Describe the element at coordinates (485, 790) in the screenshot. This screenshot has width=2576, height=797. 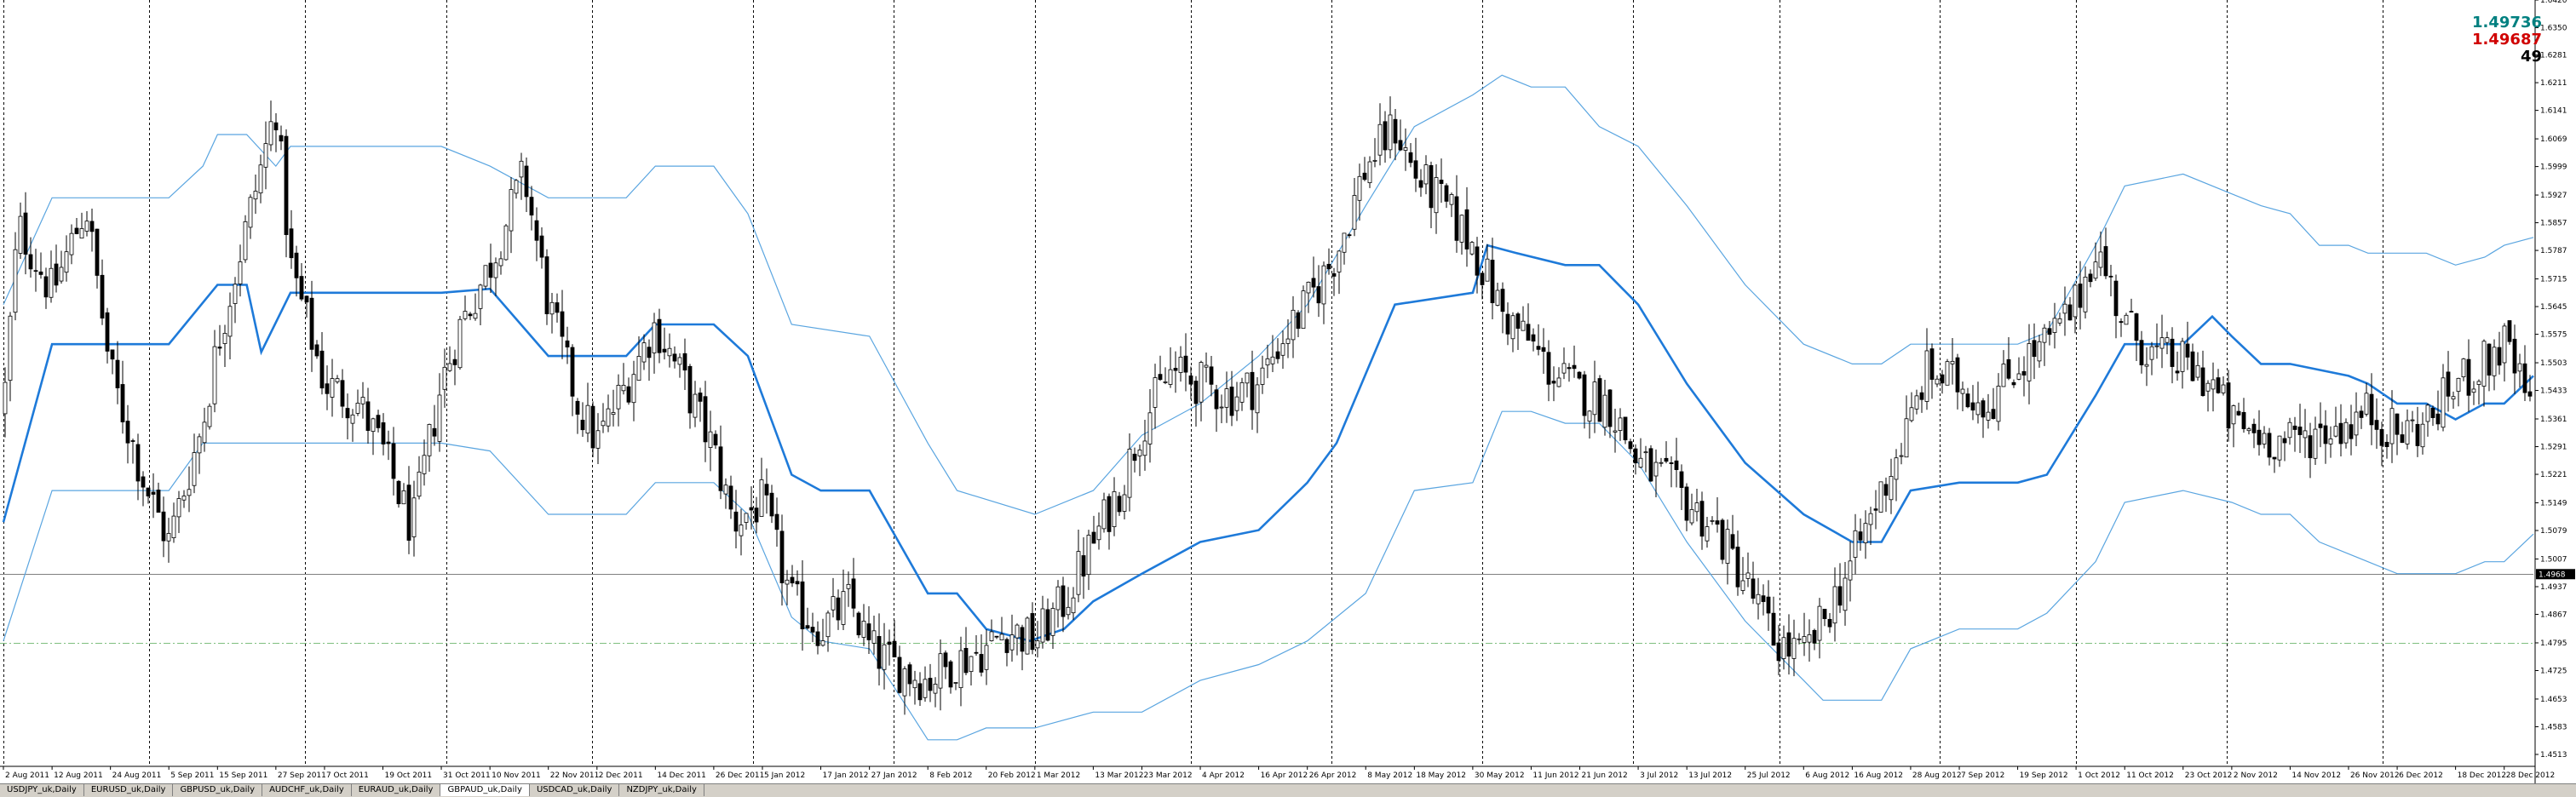
I see `tab-gbpaud: GBPAUD_uk,Daily` at that location.